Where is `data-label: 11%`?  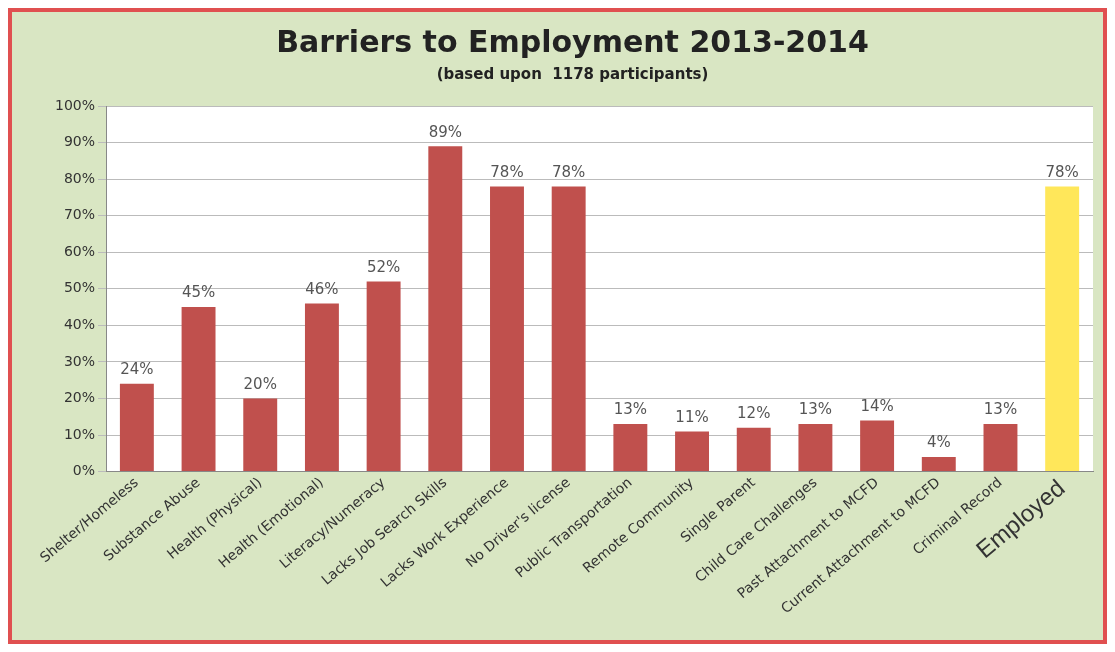
data-label: 11% is located at coordinates (692, 416).